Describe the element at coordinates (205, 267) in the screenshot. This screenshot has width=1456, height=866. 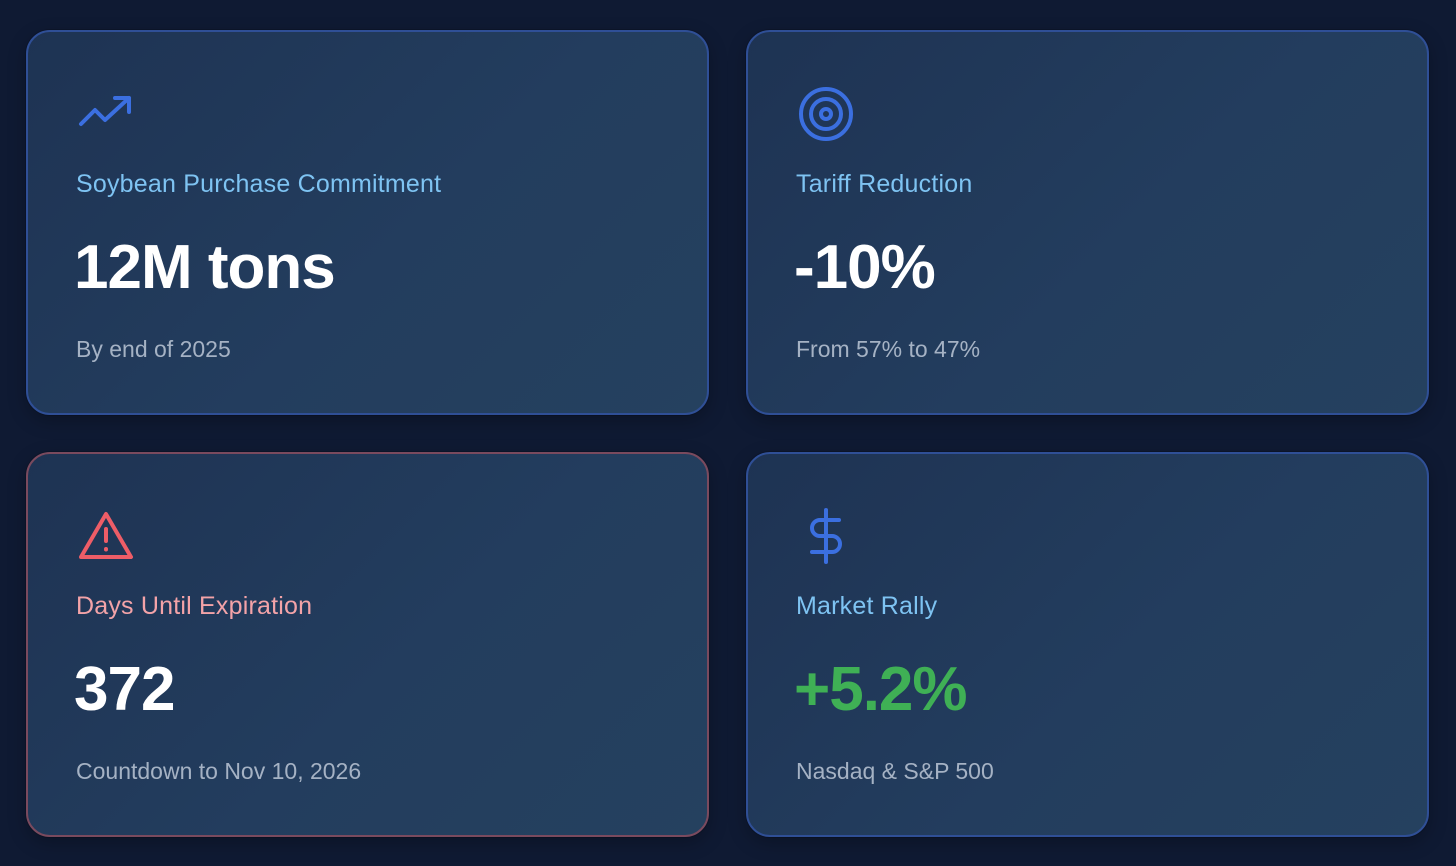
I see `card-value: 12M tons` at that location.